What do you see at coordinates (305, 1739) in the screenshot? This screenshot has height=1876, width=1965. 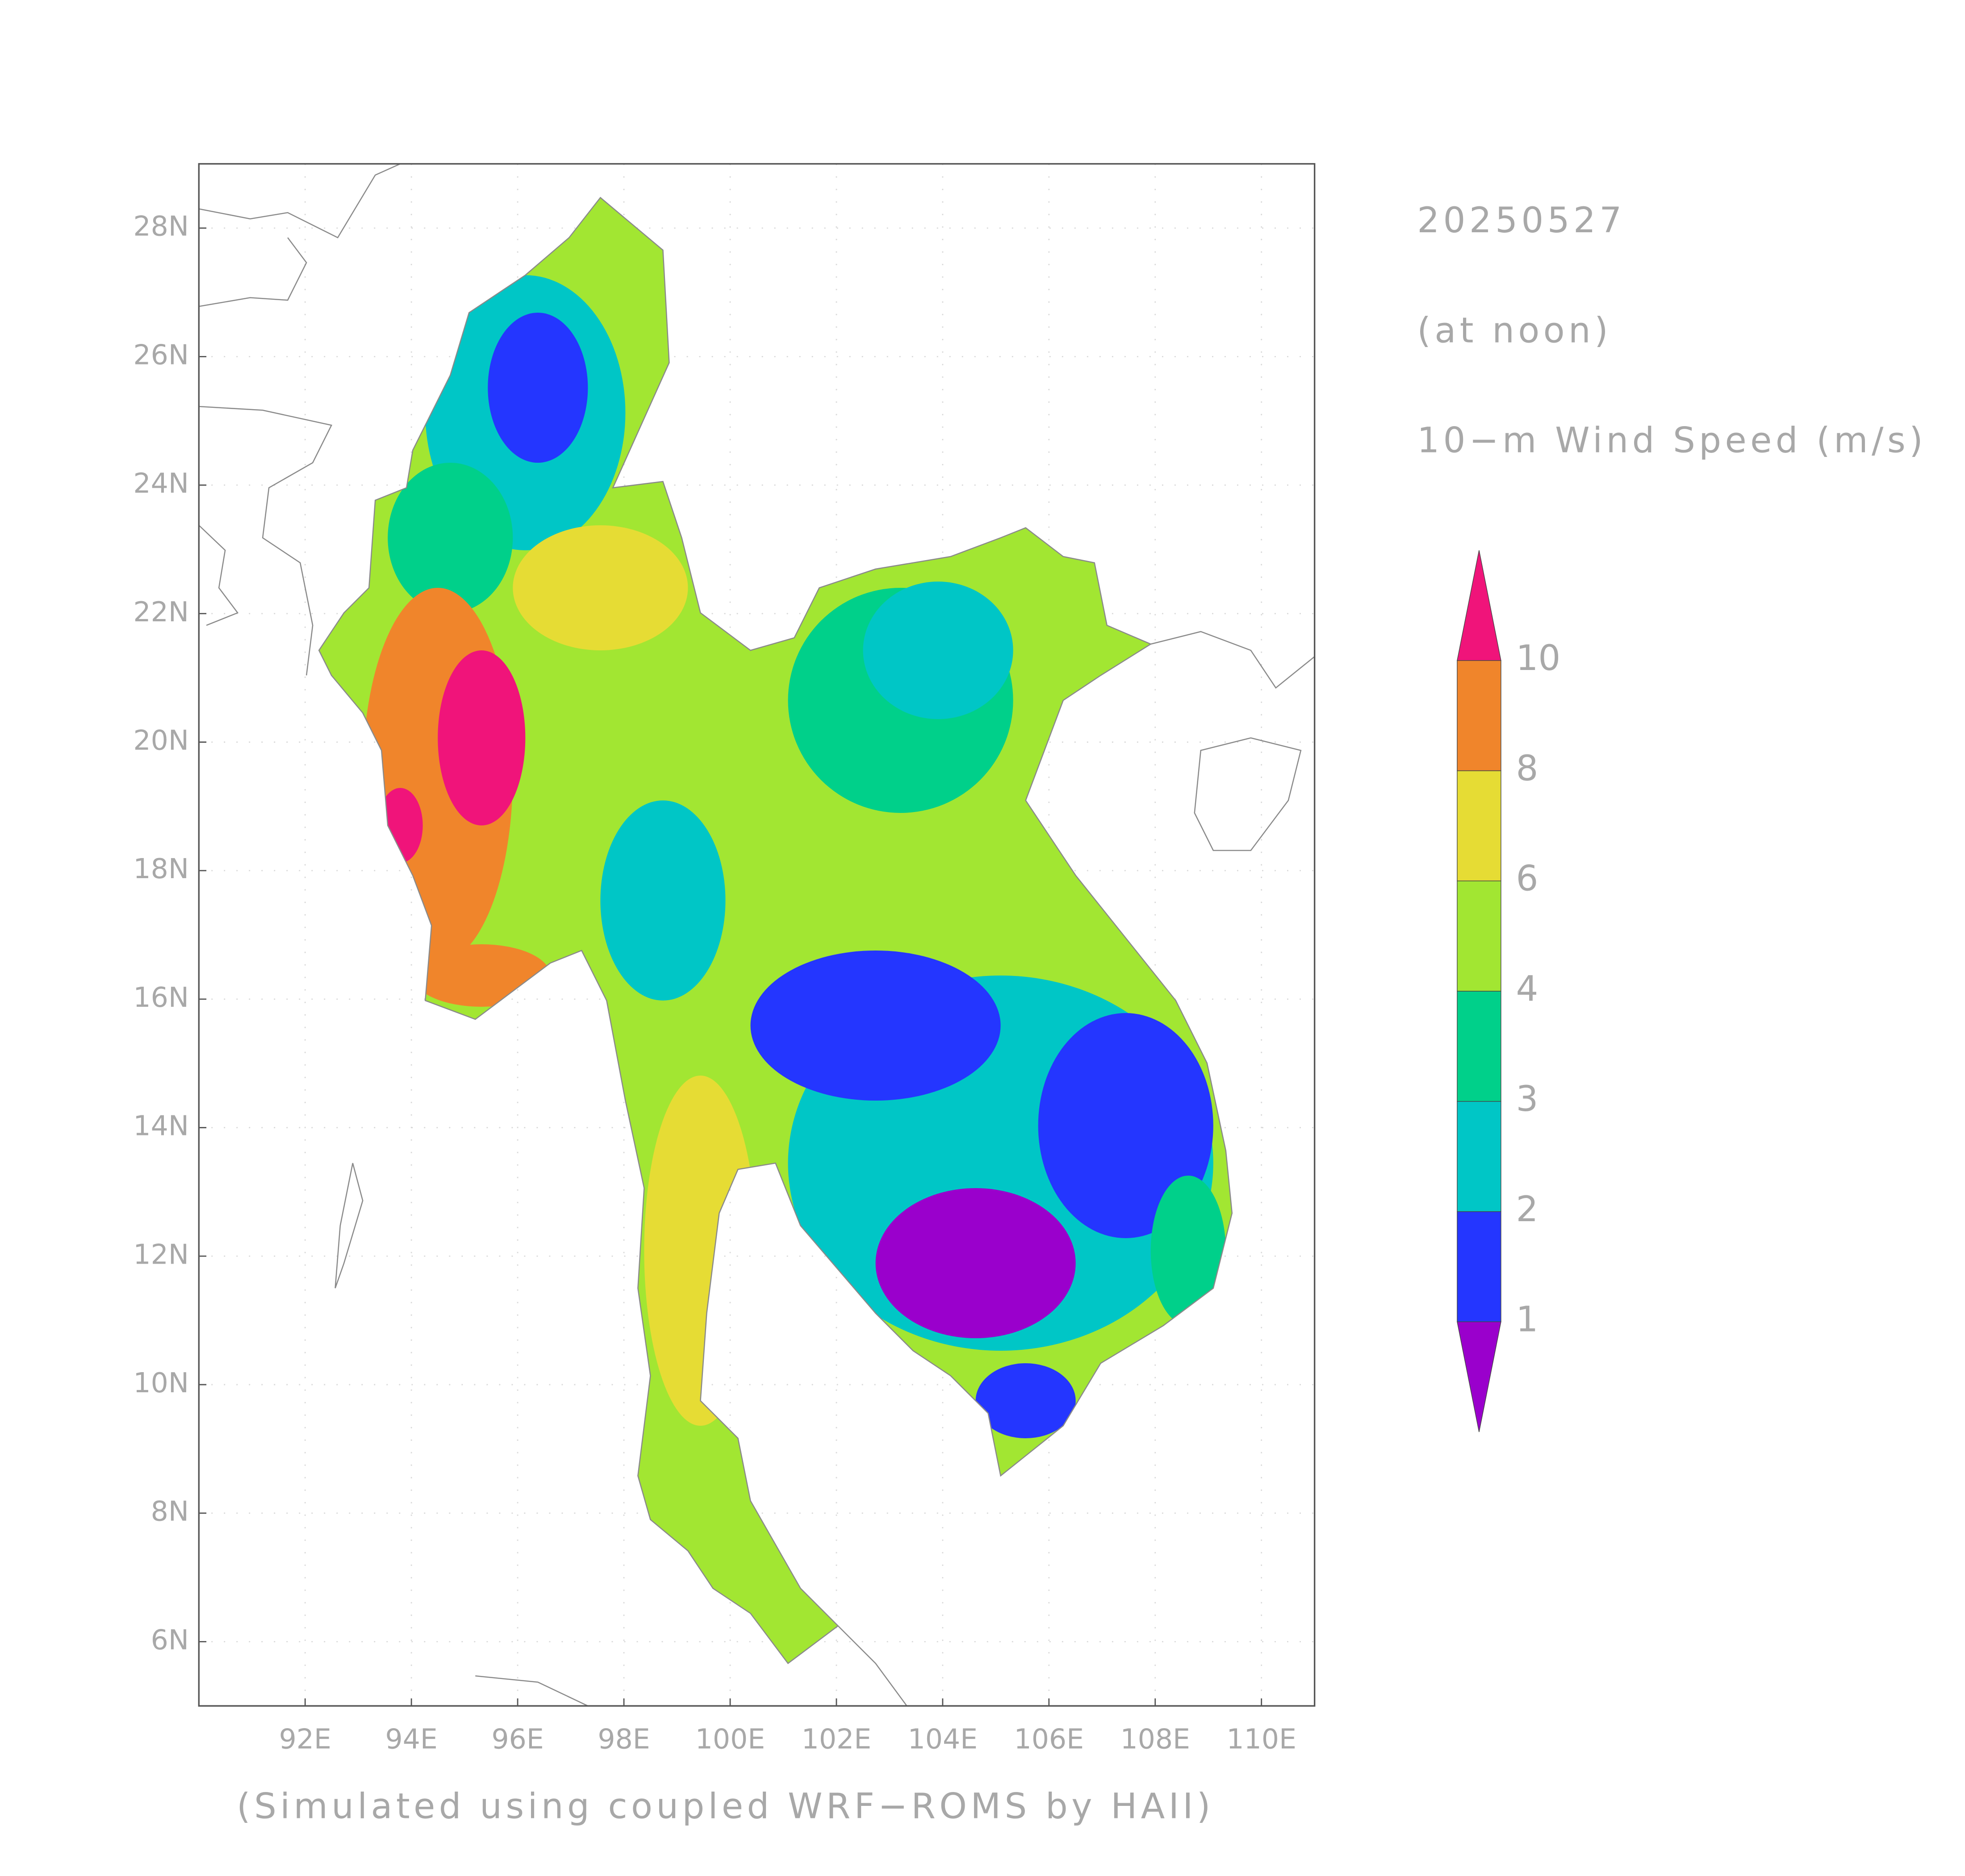 I see `x-tick-label: 92E` at bounding box center [305, 1739].